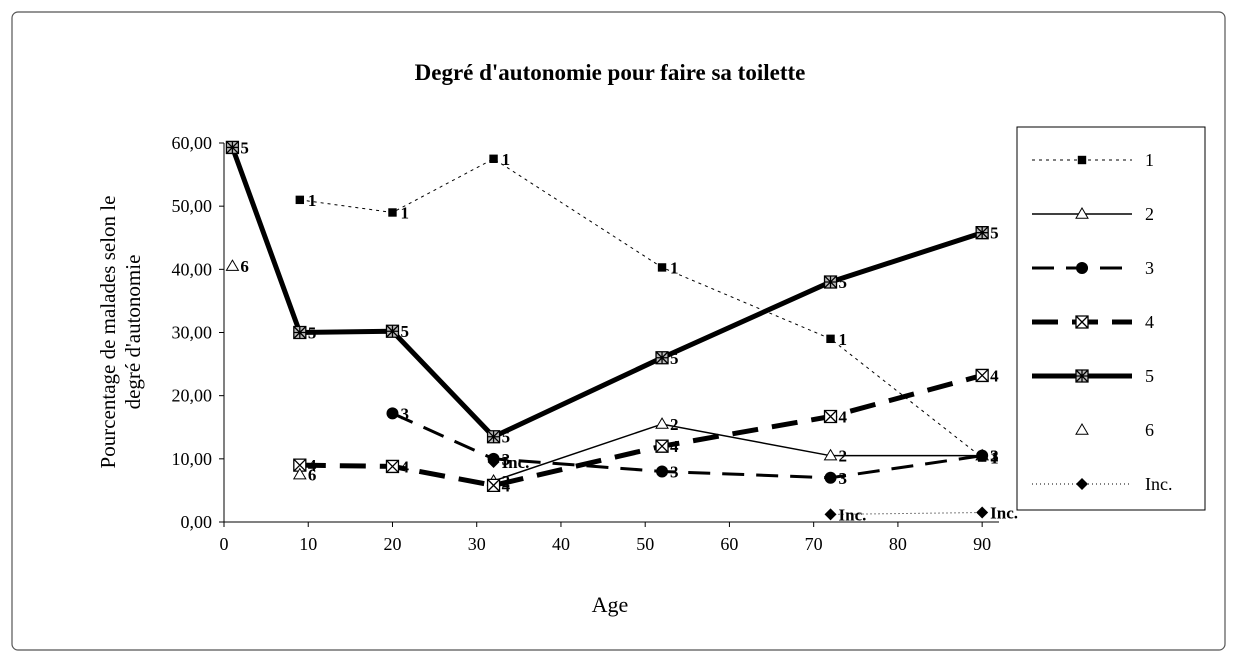  Describe the element at coordinates (133, 332) in the screenshot. I see `y-axis-label: degré d'autonomie` at that location.